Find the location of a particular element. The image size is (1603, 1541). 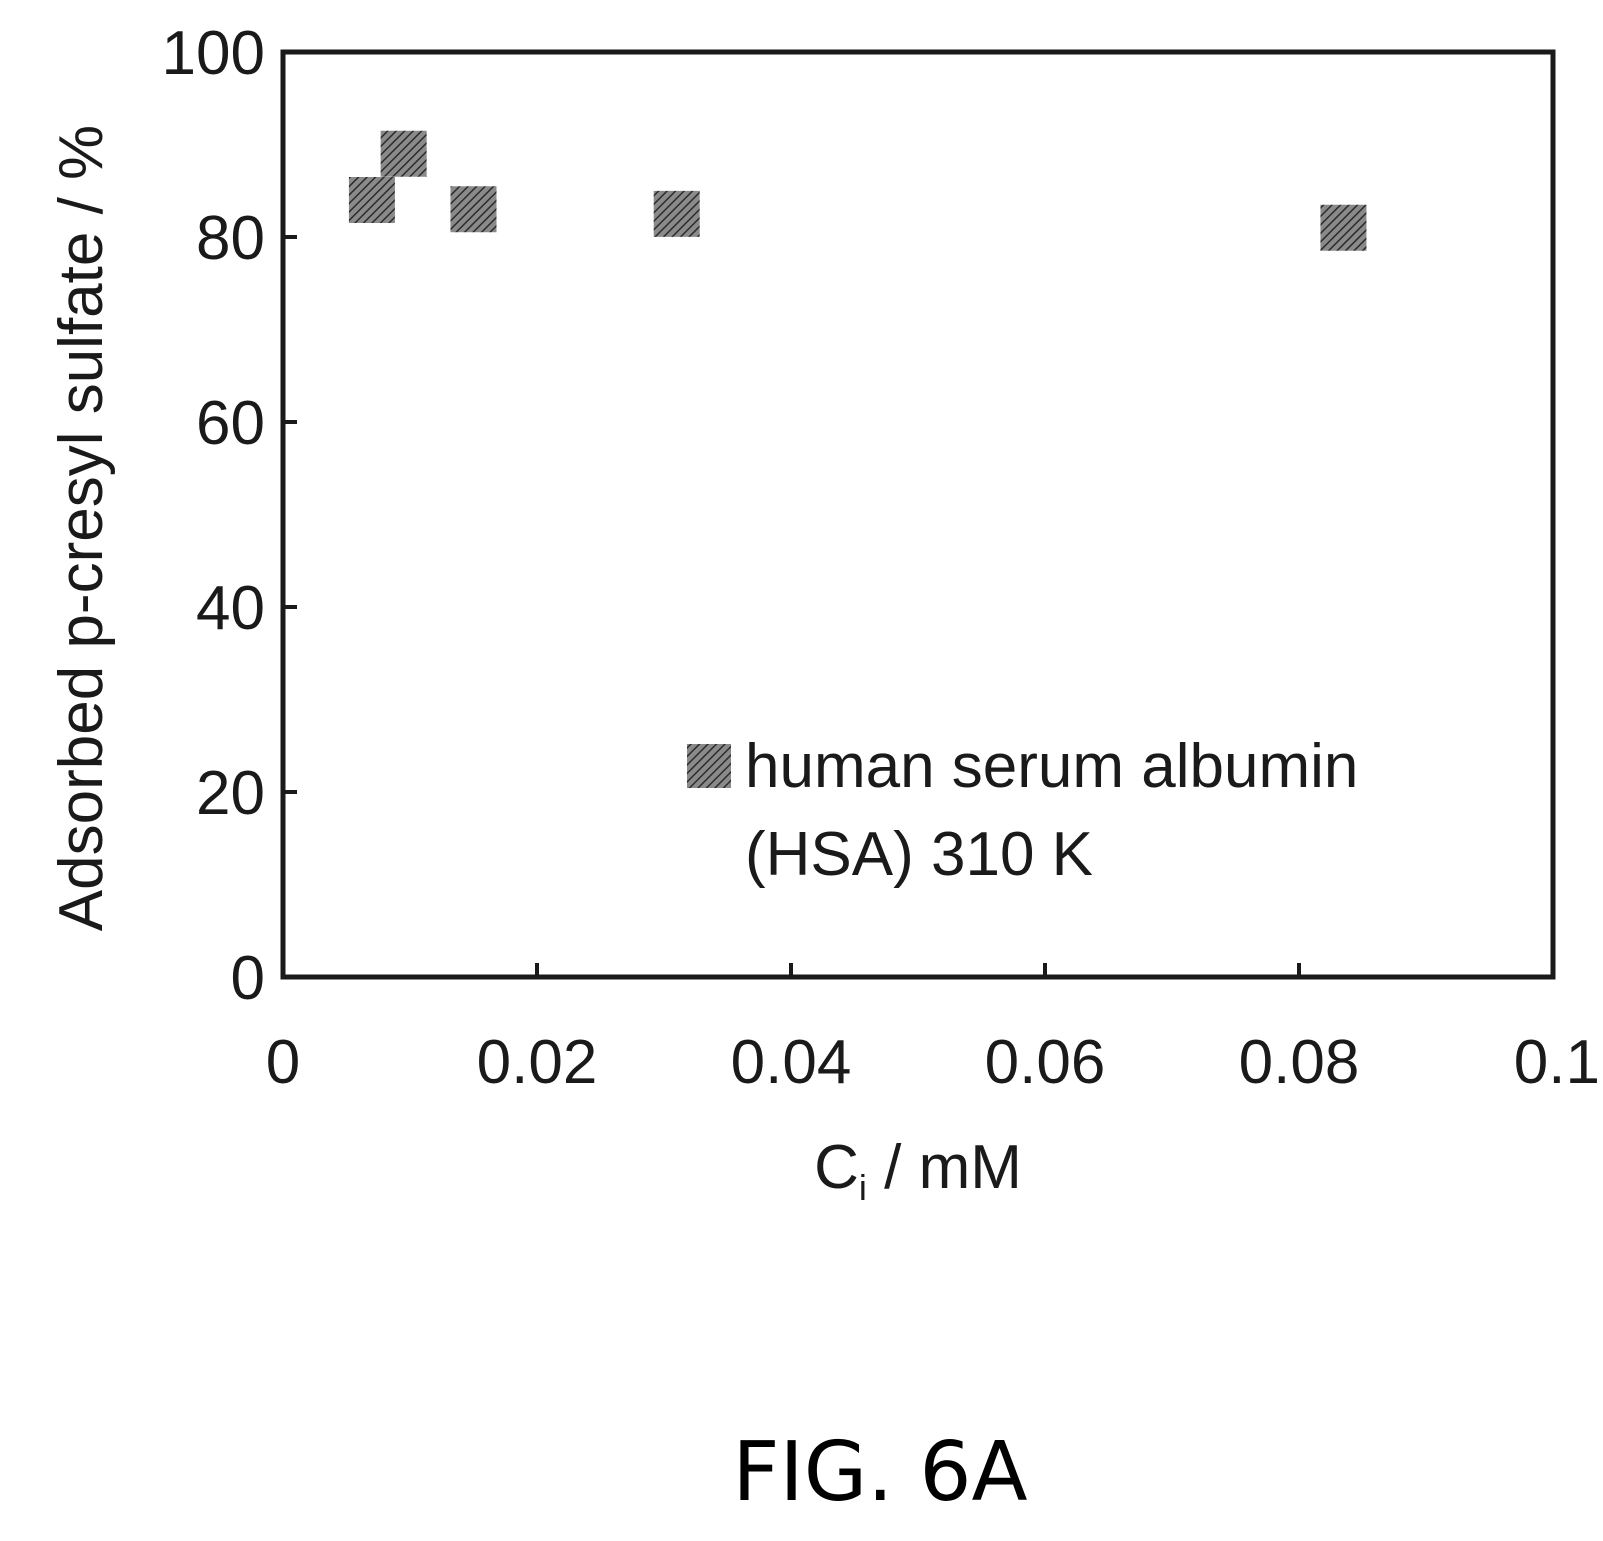

x-tick-label: 0 is located at coordinates (283, 1062).